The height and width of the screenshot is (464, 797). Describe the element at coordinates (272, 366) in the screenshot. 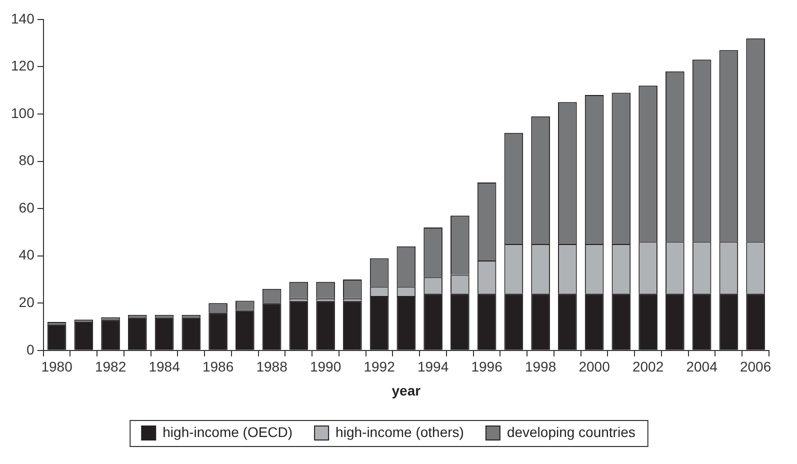

I see `x-tick-label: 1988` at that location.